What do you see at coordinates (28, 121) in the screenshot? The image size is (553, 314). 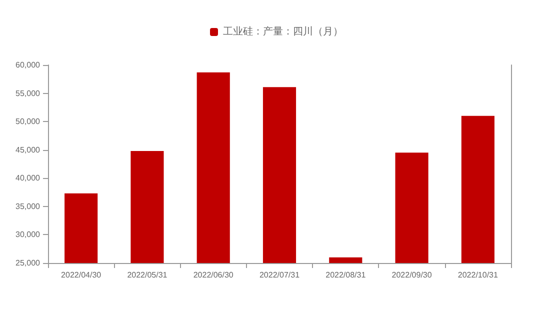 I see `y-tick-label: 50,000` at bounding box center [28, 121].